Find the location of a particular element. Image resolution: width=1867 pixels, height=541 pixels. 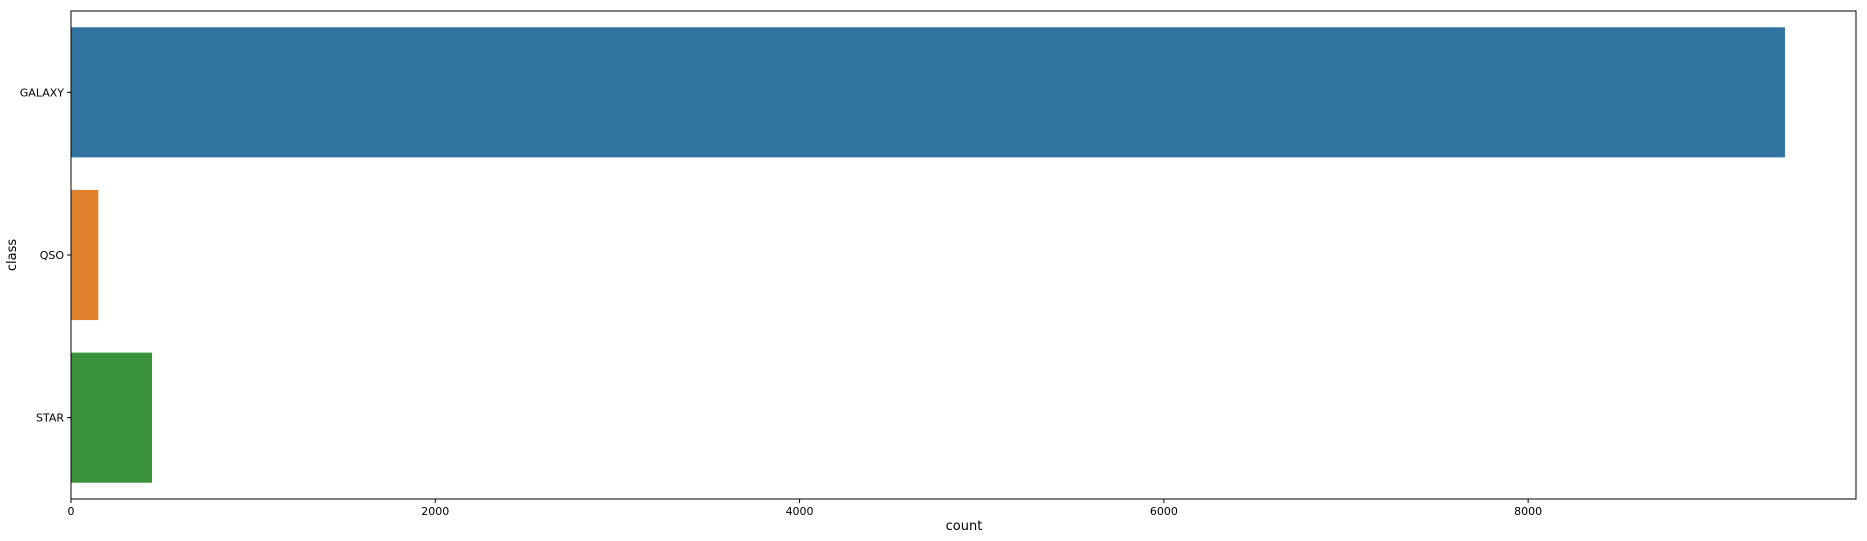

bar-qso is located at coordinates (85, 255).